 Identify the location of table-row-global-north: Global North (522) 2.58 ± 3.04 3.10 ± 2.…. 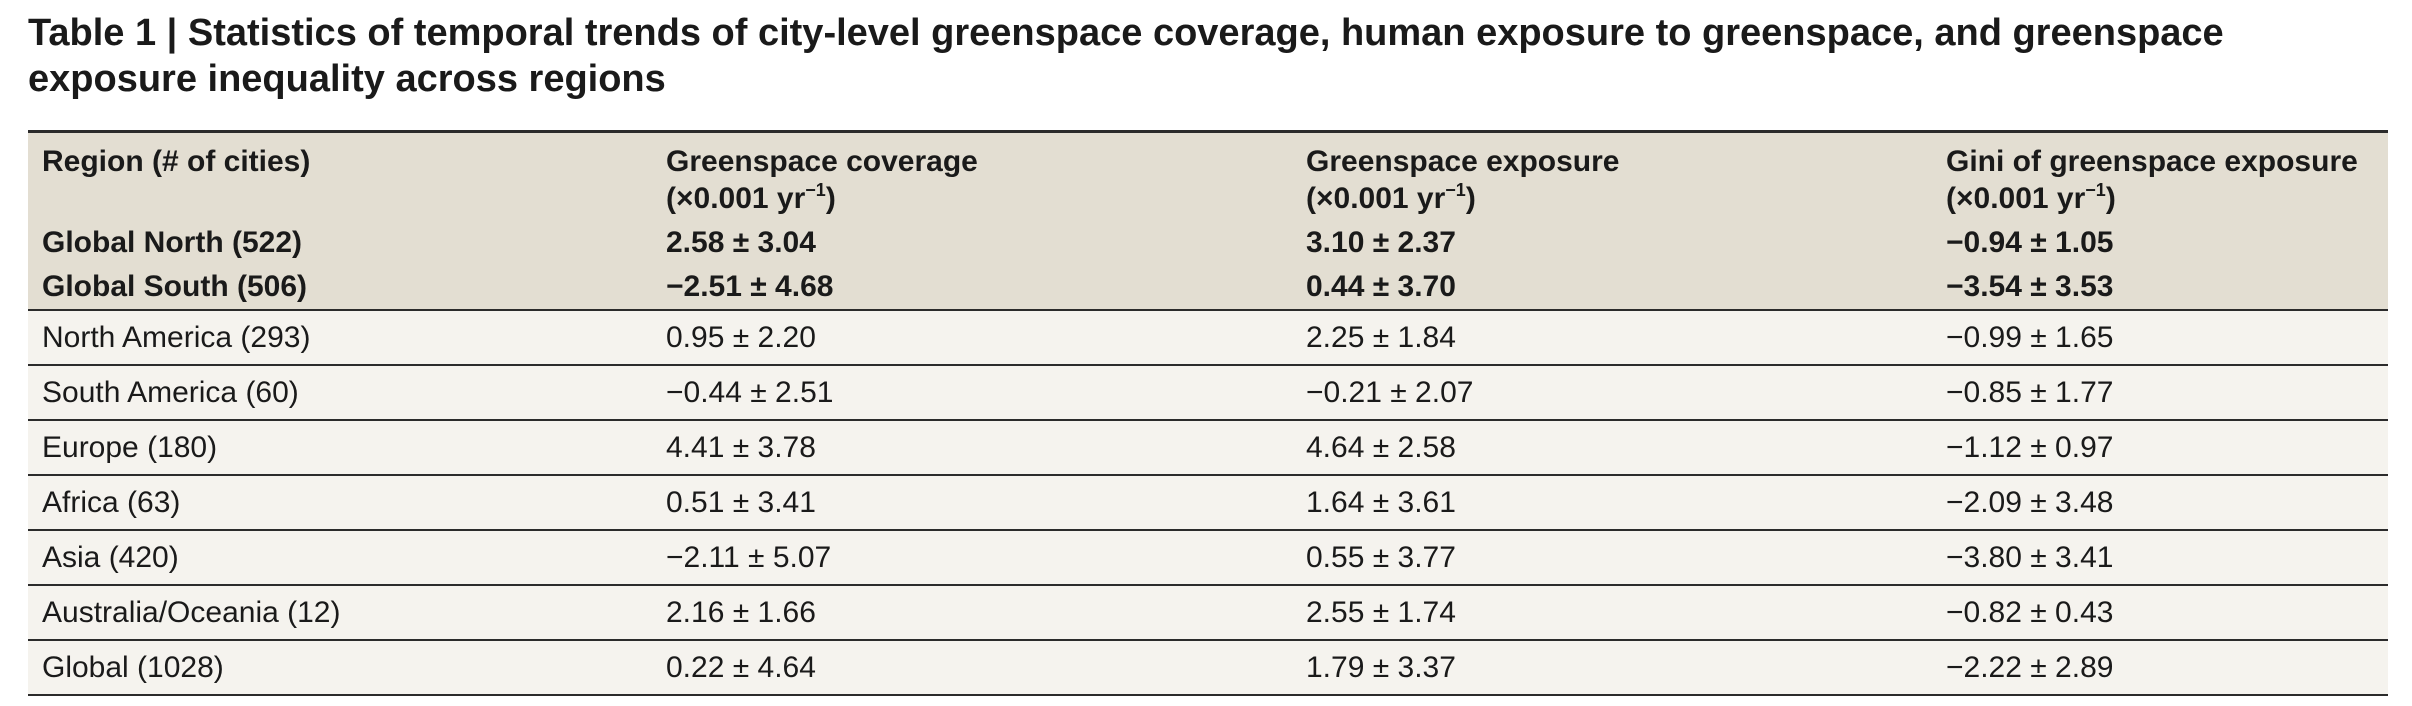
(1208, 243).